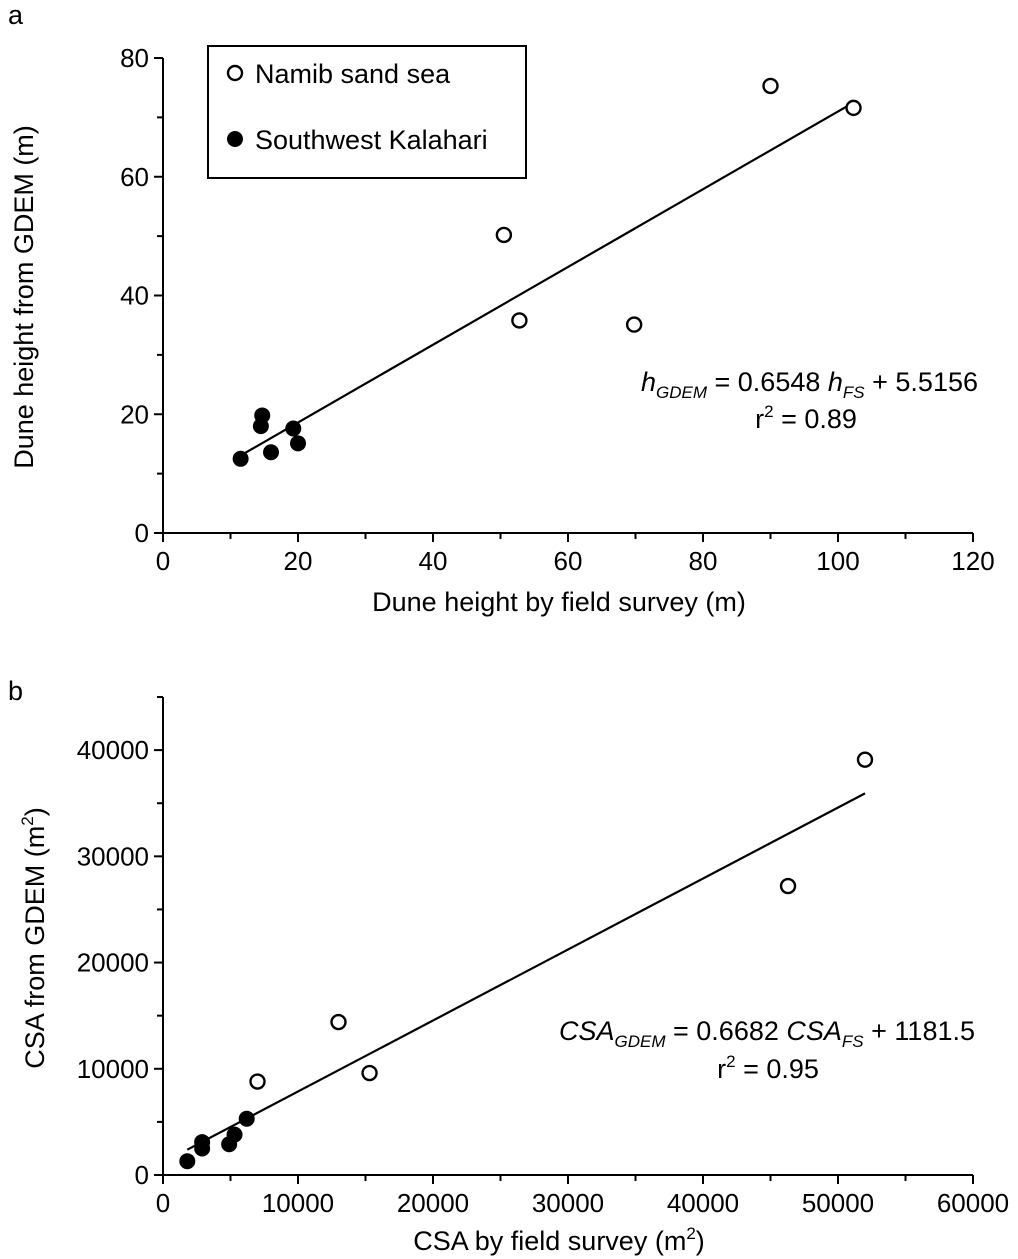  What do you see at coordinates (113, 1069) in the screenshot?
I see `y-tick-label: 10000` at bounding box center [113, 1069].